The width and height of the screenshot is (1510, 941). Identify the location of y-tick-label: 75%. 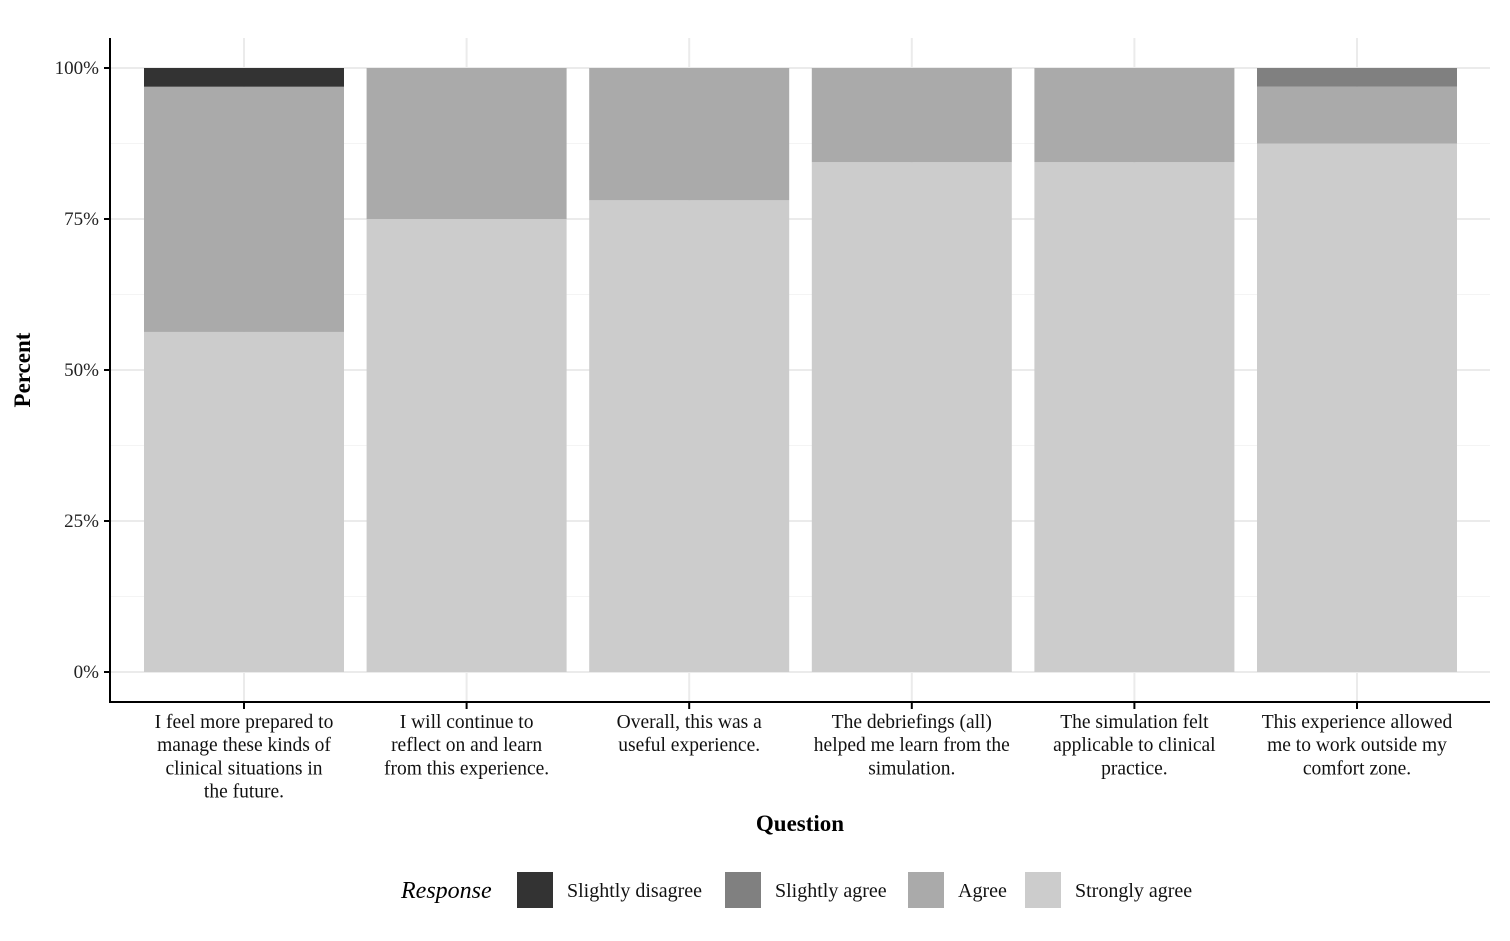
(81, 219).